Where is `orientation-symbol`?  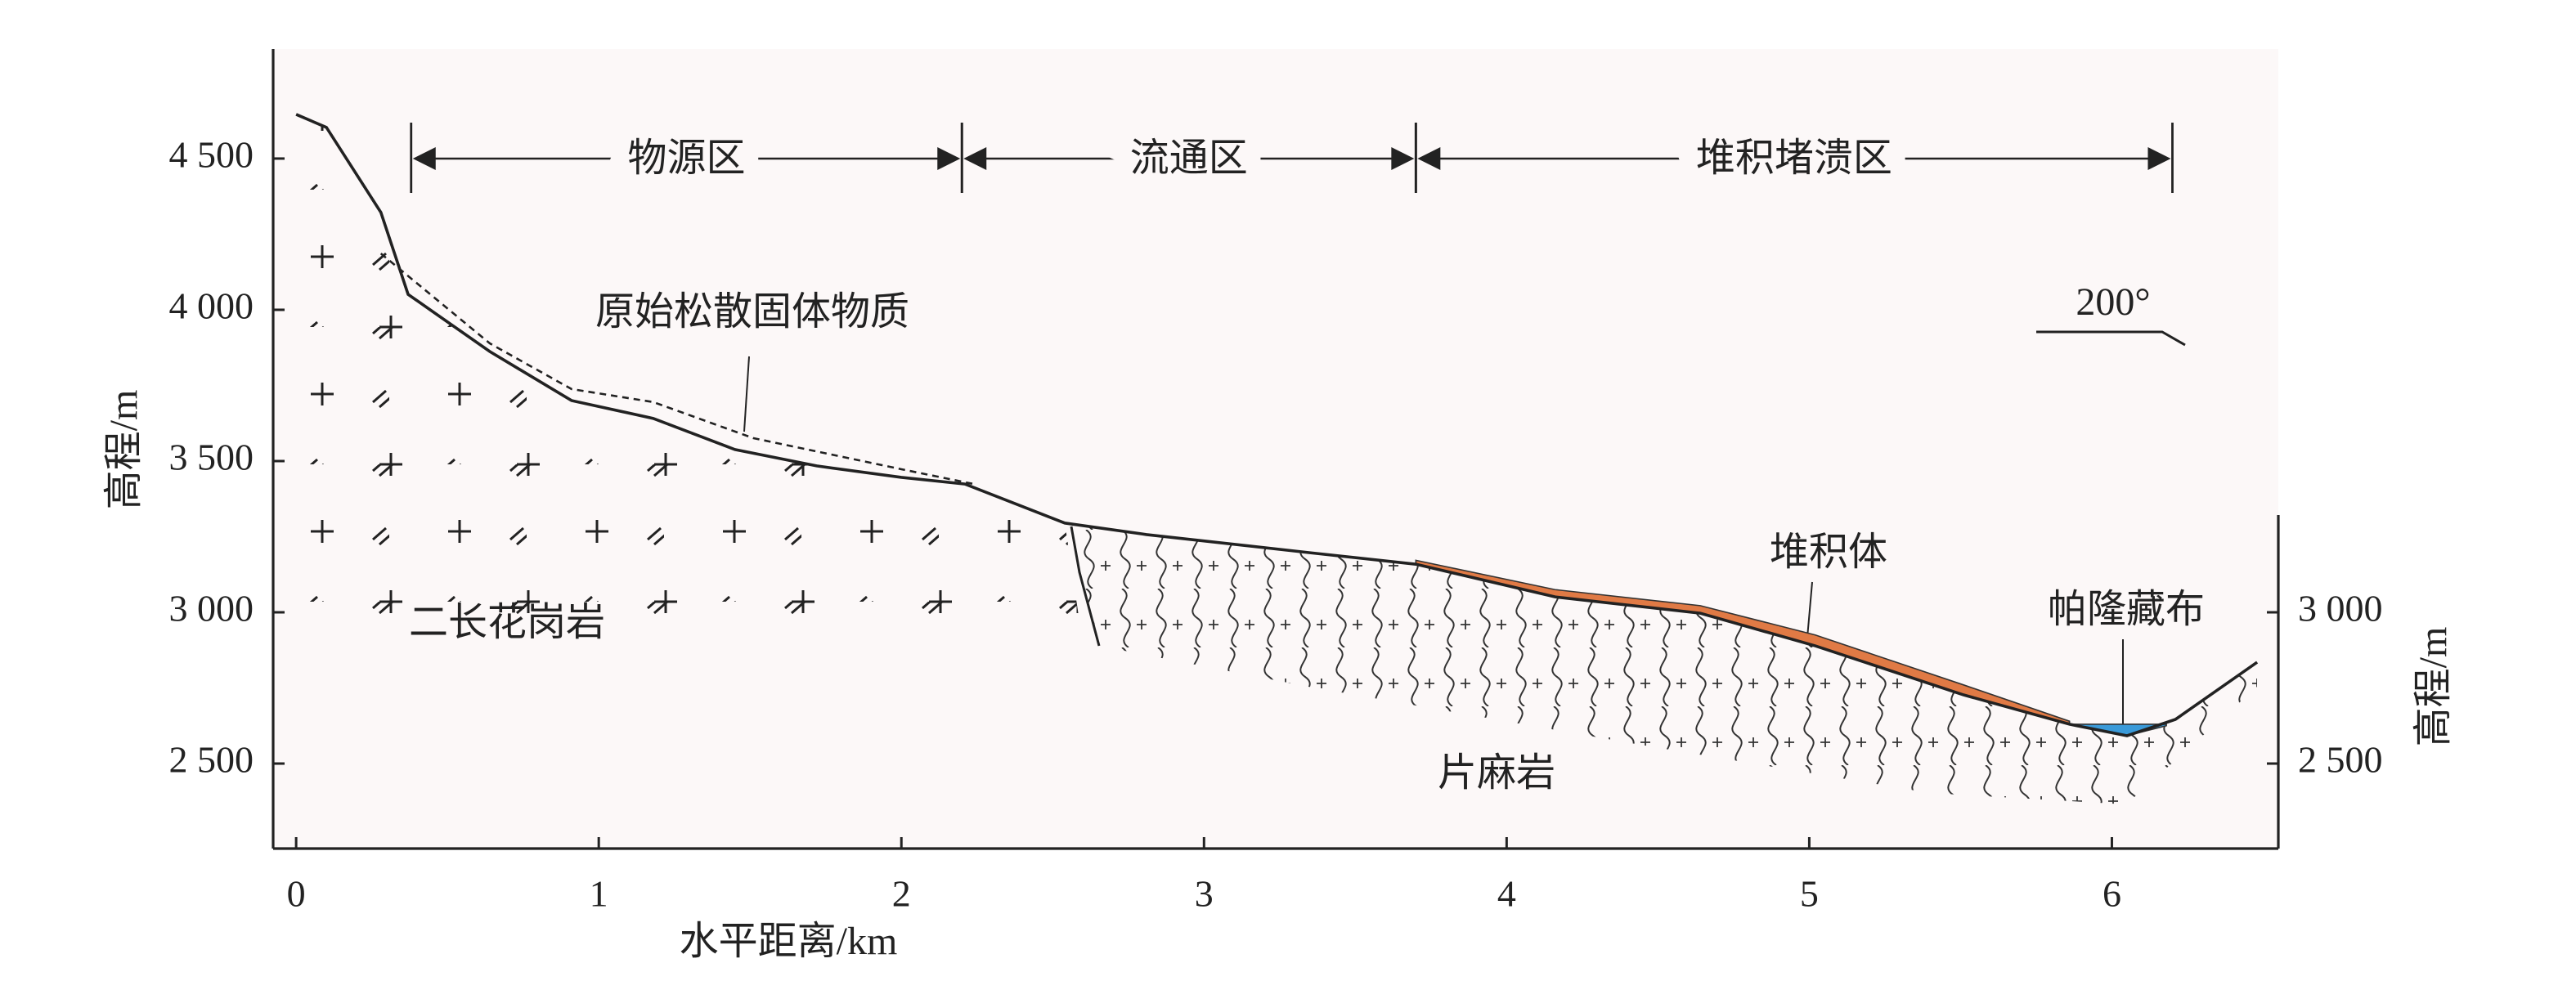
orientation-symbol is located at coordinates (2111, 338).